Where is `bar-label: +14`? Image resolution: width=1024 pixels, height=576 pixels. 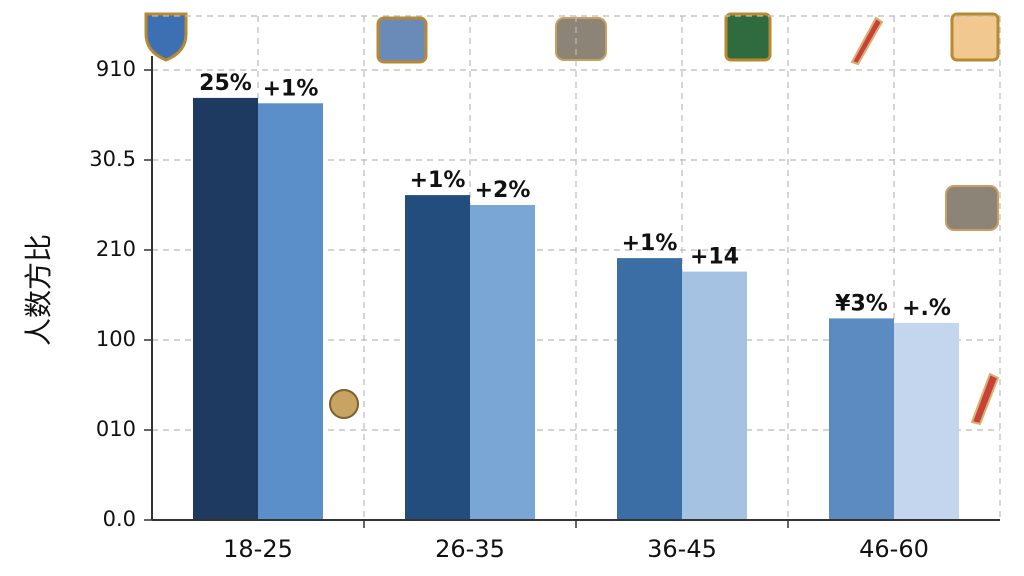 bar-label: +14 is located at coordinates (714, 257).